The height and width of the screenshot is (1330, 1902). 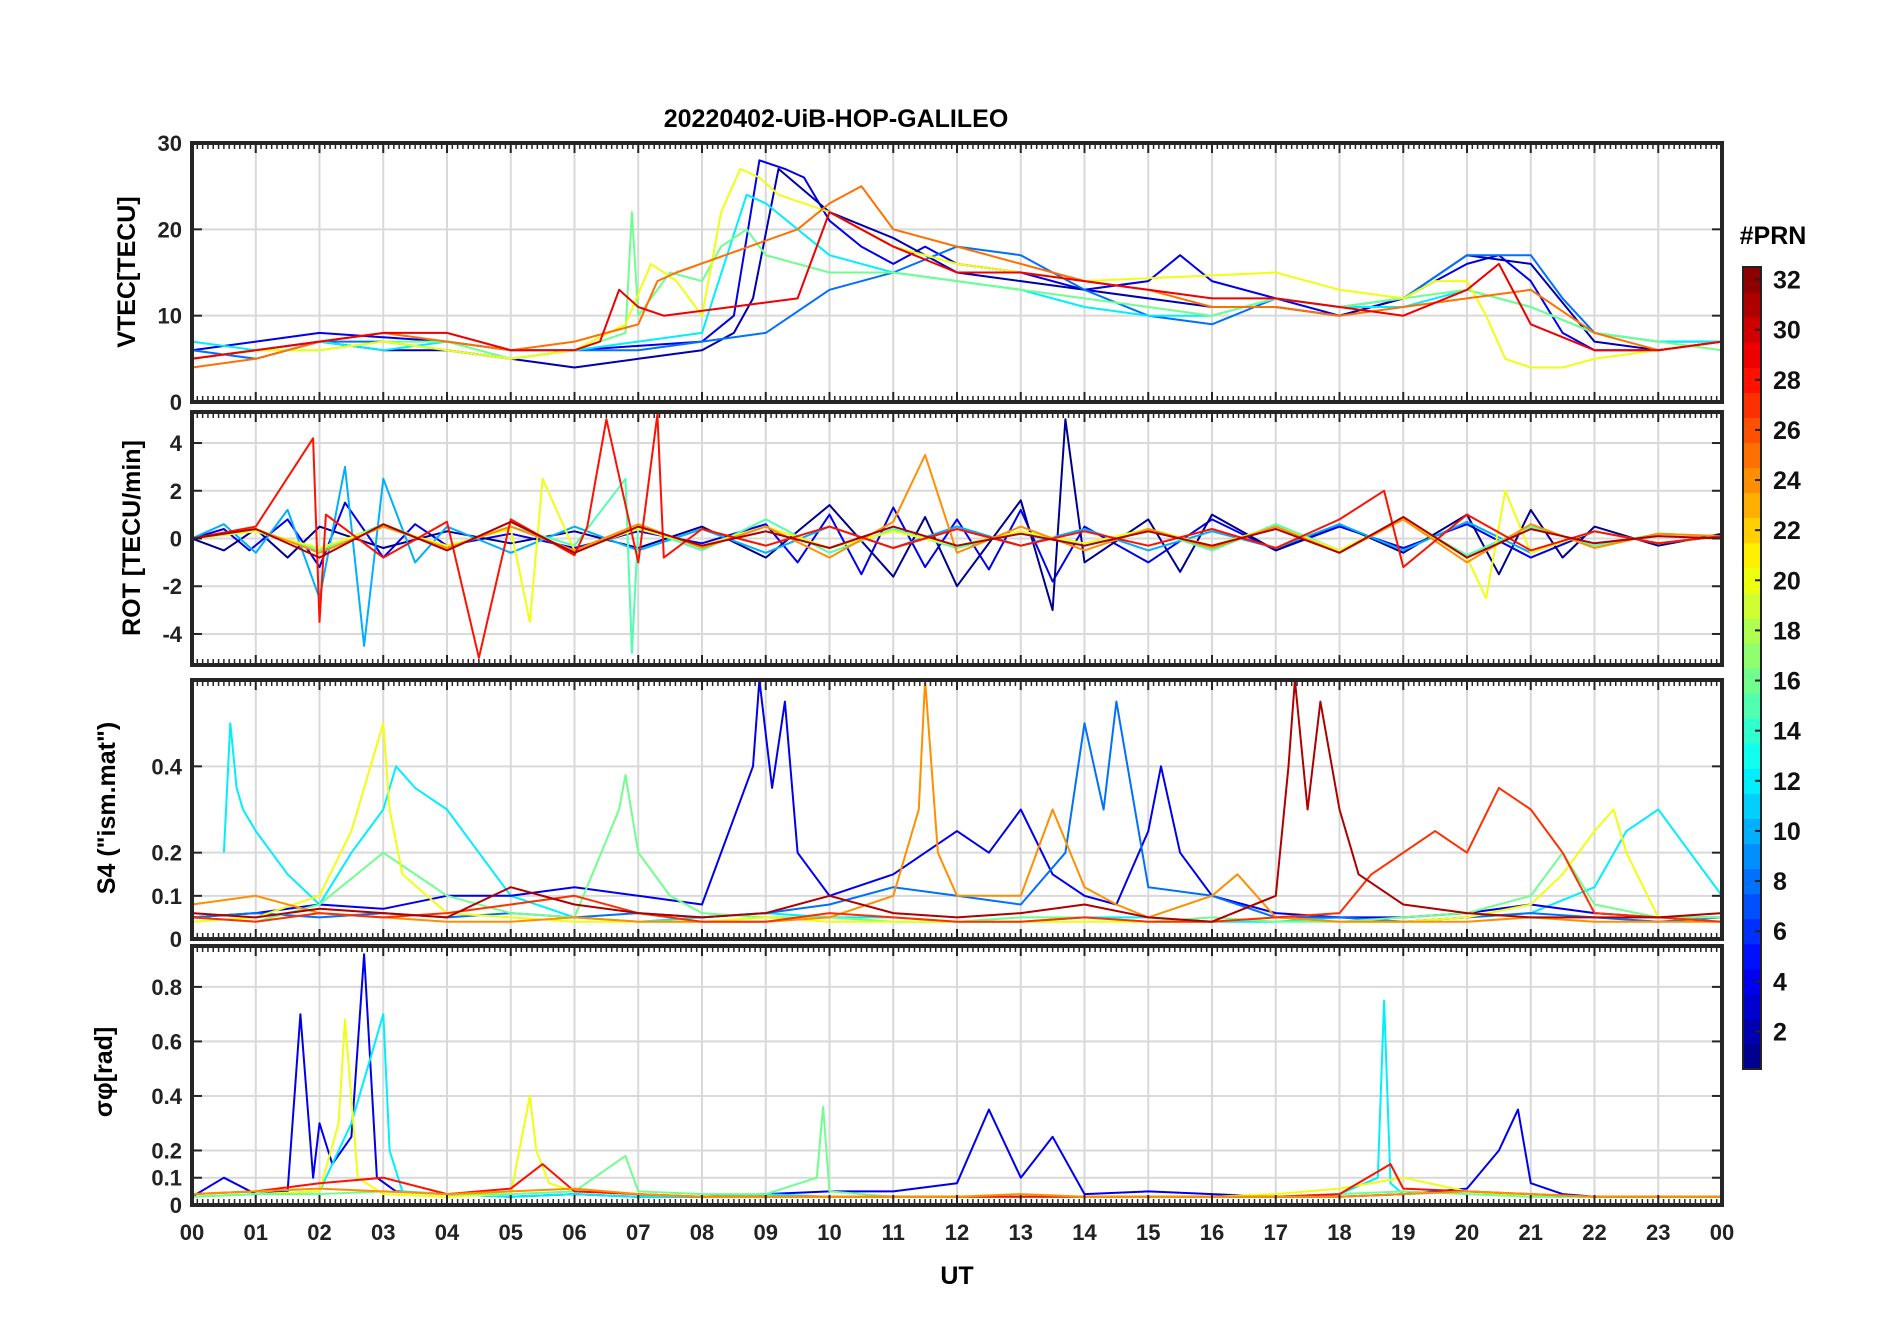 I want to click on y-axis-label: S4 ("ism.mat"), so click(x=107, y=808).